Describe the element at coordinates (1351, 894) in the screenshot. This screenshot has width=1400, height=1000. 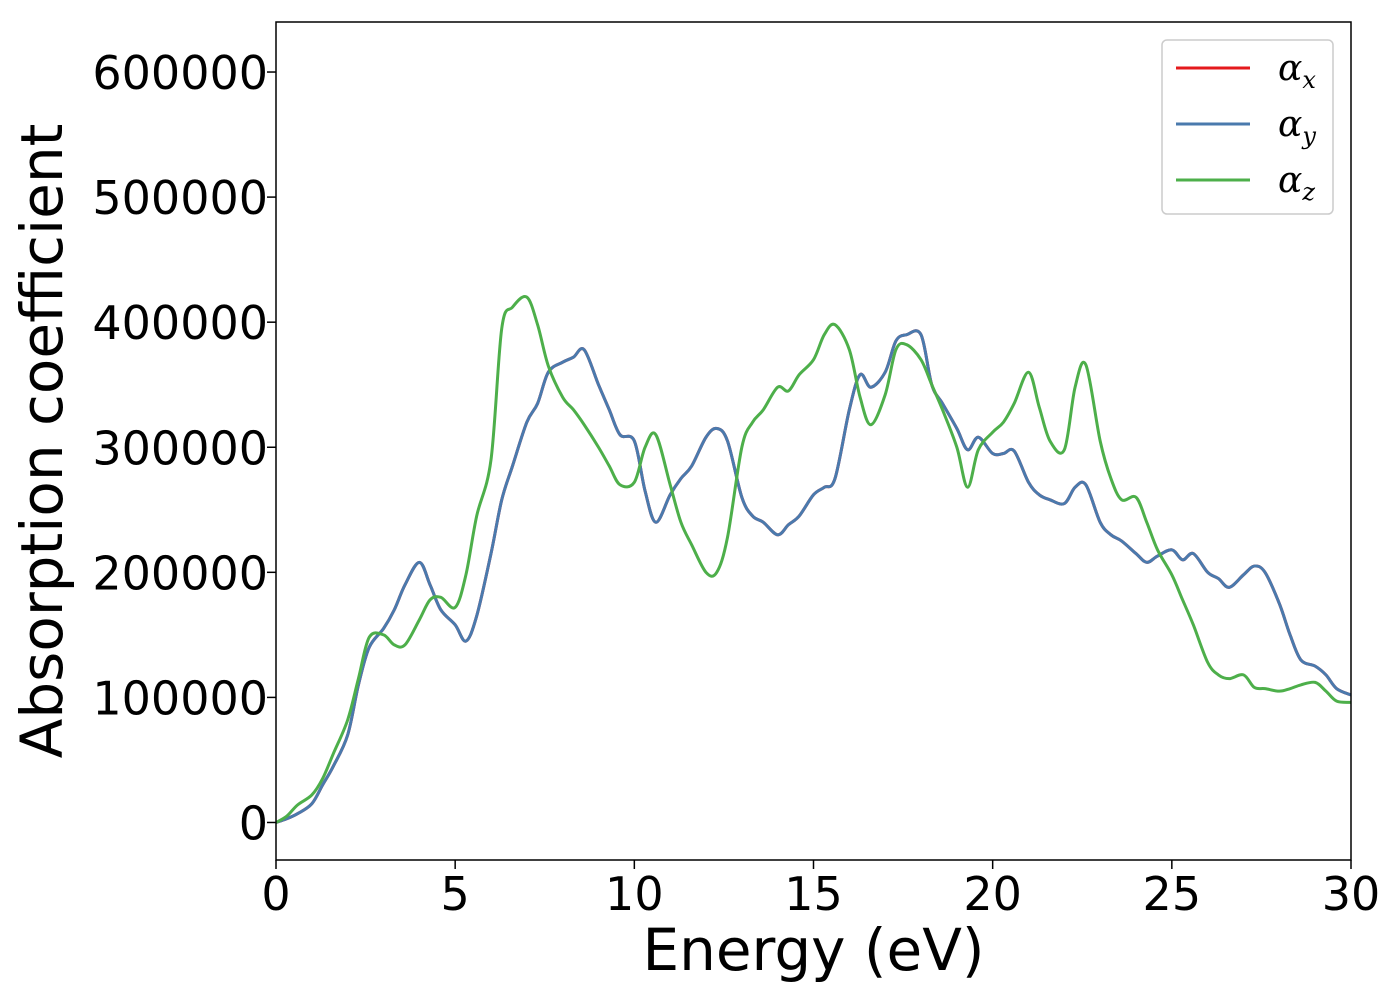
I see `x-tick-label: 30` at that location.